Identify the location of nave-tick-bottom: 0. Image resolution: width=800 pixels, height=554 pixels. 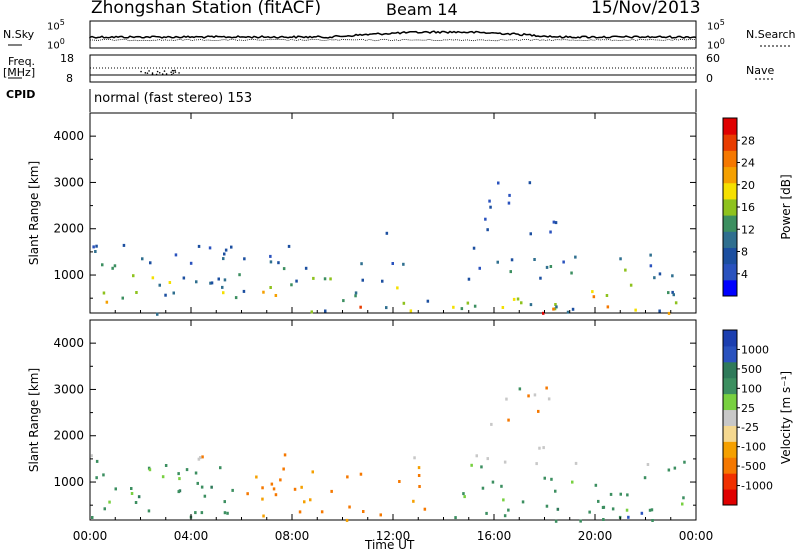
(709, 78).